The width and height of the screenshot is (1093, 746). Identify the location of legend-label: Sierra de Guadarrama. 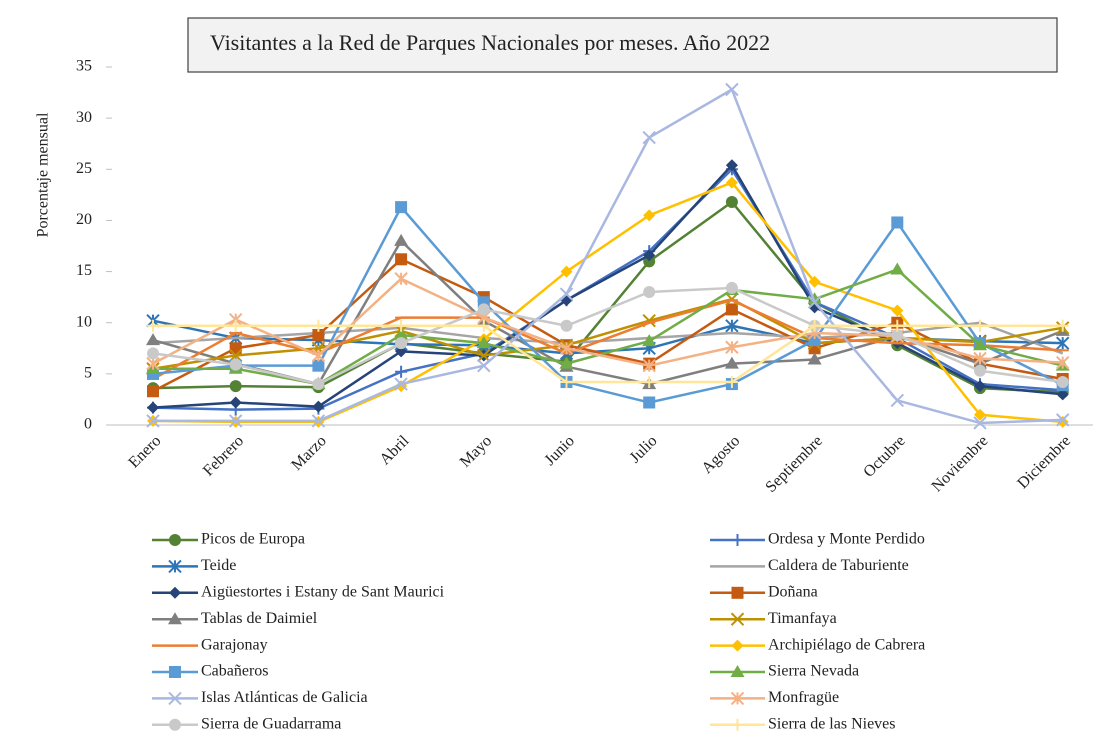
(271, 723).